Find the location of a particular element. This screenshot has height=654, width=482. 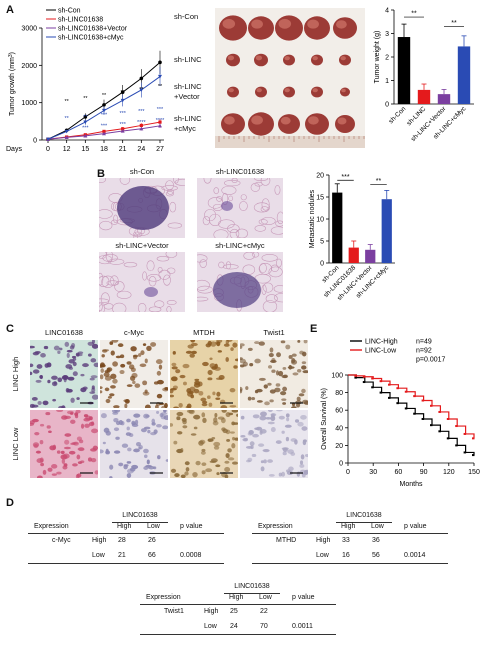

ihc-column-label: MTDH is located at coordinates (204, 332).